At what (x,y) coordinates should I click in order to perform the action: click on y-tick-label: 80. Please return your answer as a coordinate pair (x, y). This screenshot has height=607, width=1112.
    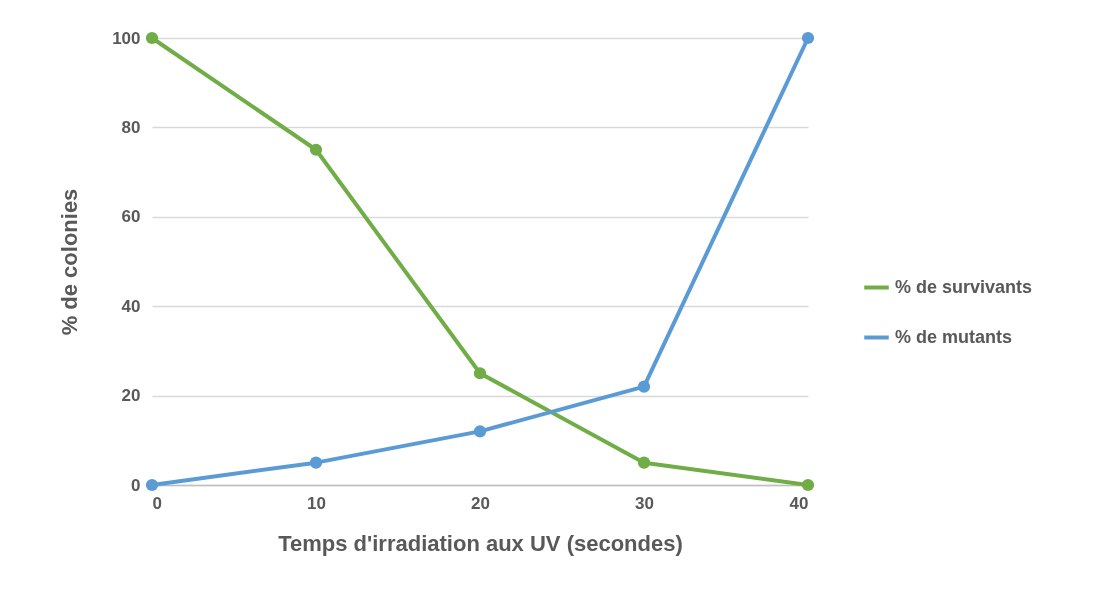
    Looking at the image, I should click on (131, 127).